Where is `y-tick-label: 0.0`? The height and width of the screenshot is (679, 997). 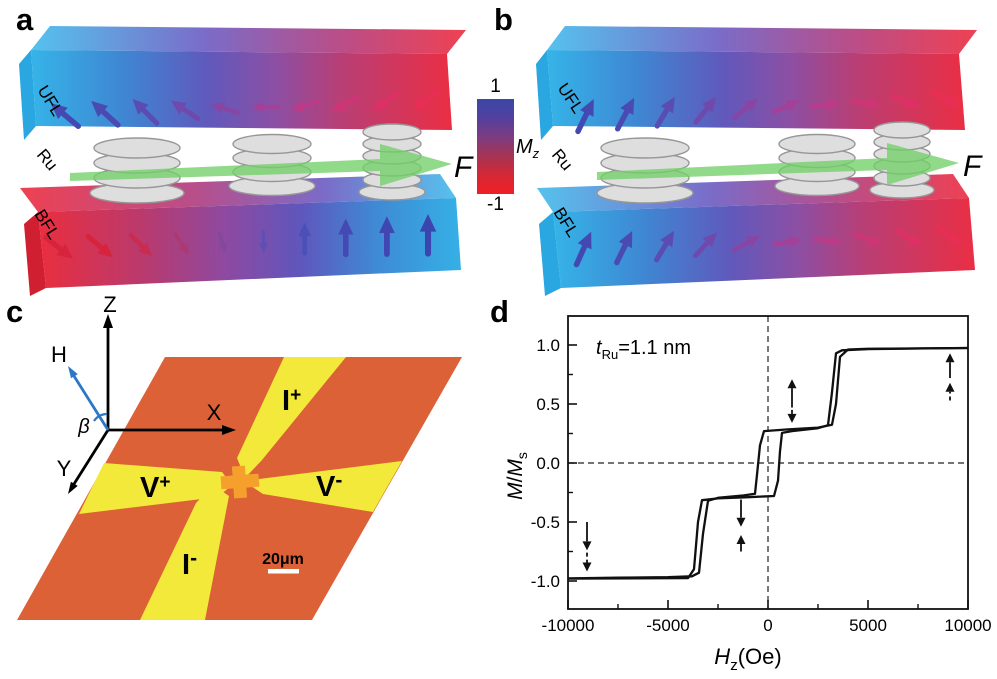
y-tick-label: 0.0 is located at coordinates (548, 463).